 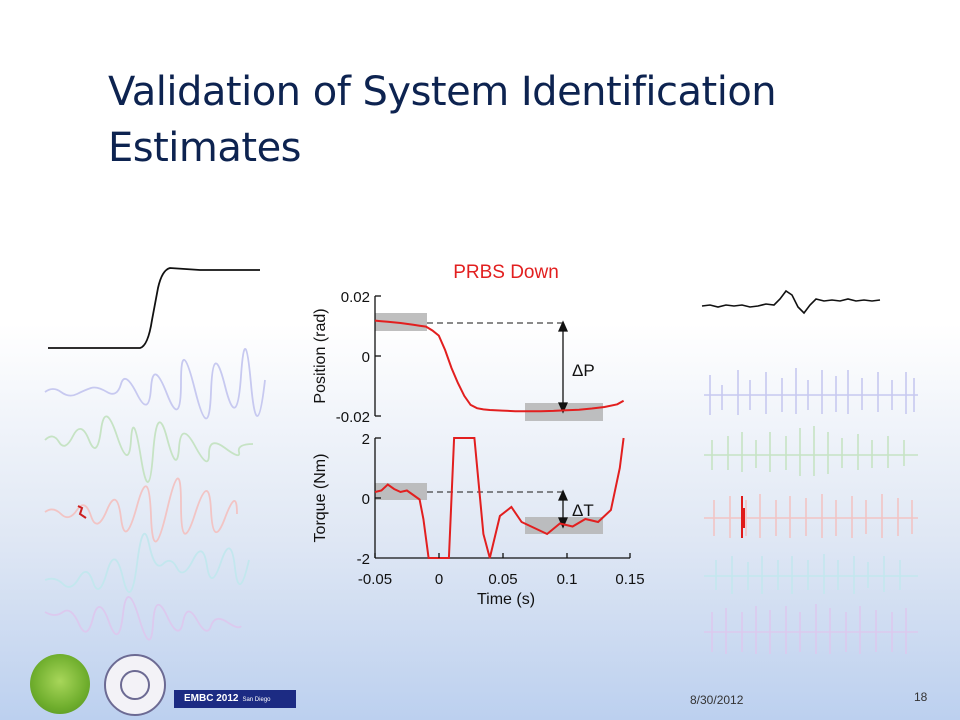 I want to click on right-torque-trace, so click(x=791, y=302).